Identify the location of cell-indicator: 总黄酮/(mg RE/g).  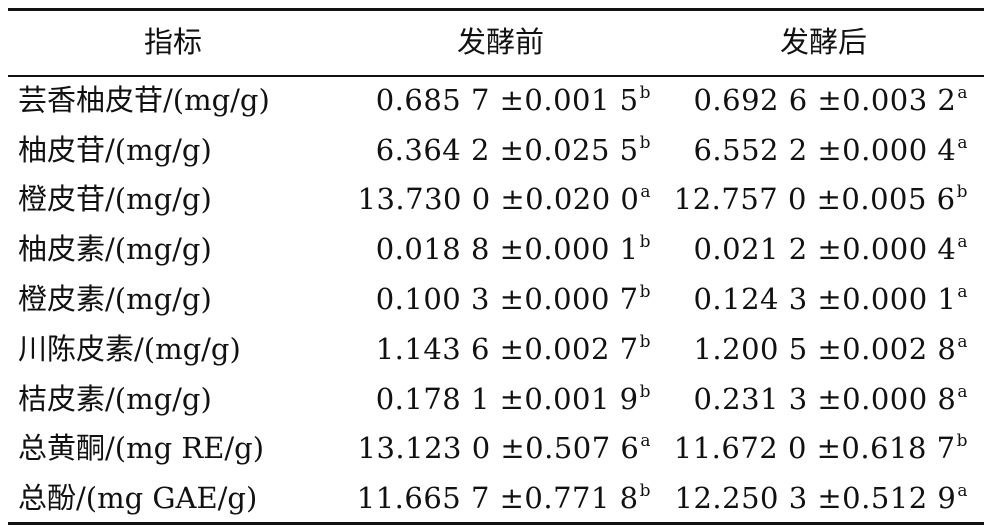
(141, 448).